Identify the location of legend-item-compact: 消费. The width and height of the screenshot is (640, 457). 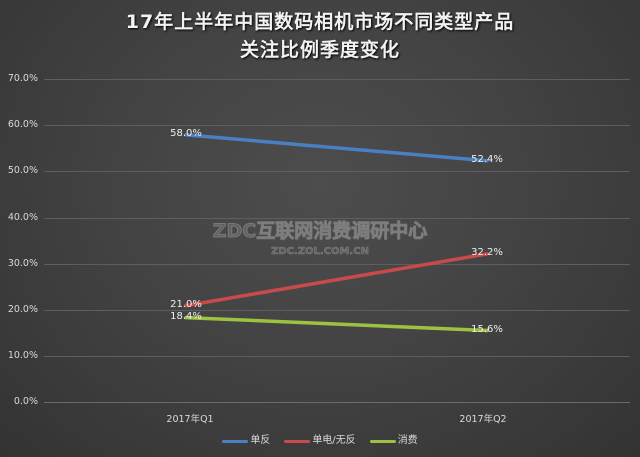
(393, 441).